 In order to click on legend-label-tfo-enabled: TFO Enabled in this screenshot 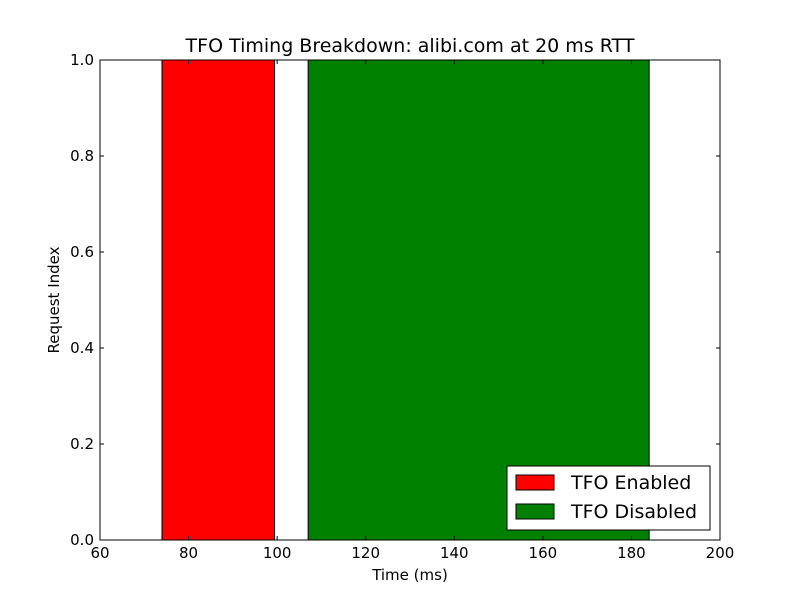, I will do `click(630, 483)`.